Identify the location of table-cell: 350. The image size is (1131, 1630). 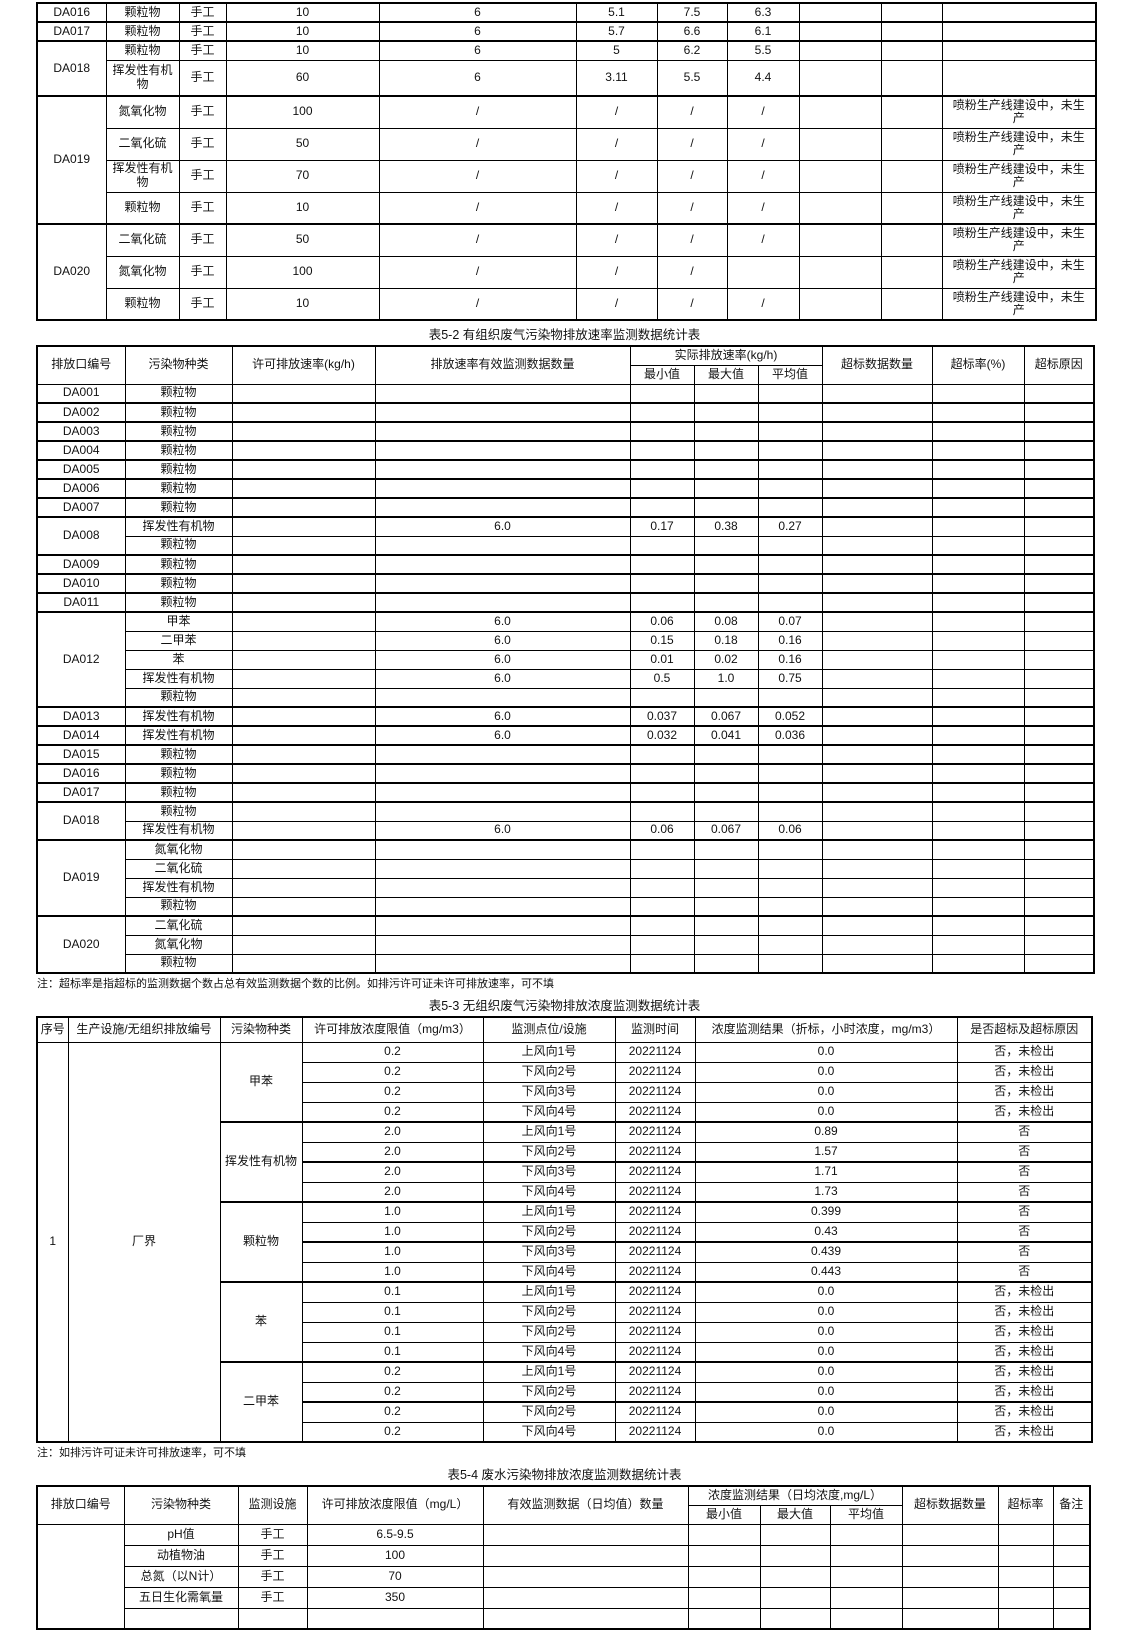
(395, 1597).